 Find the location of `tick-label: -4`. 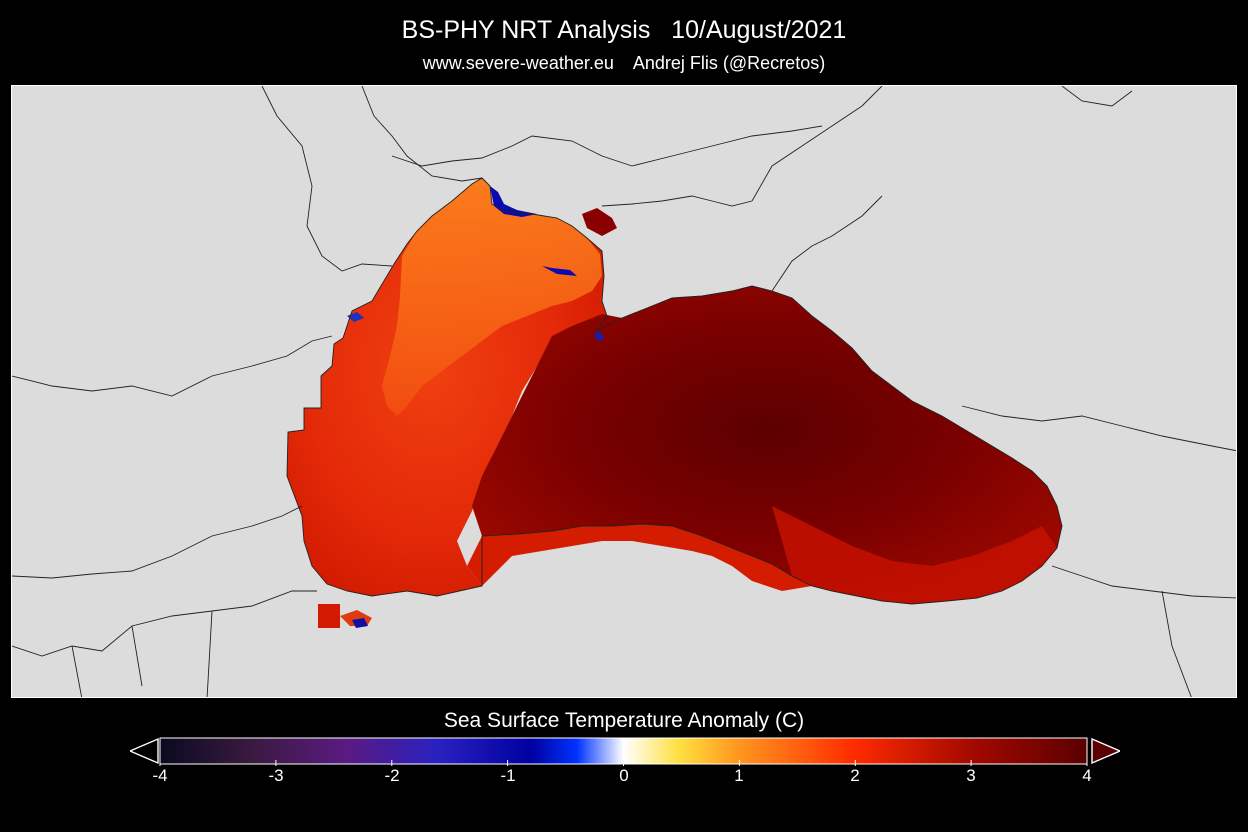

tick-label: -4 is located at coordinates (160, 775).